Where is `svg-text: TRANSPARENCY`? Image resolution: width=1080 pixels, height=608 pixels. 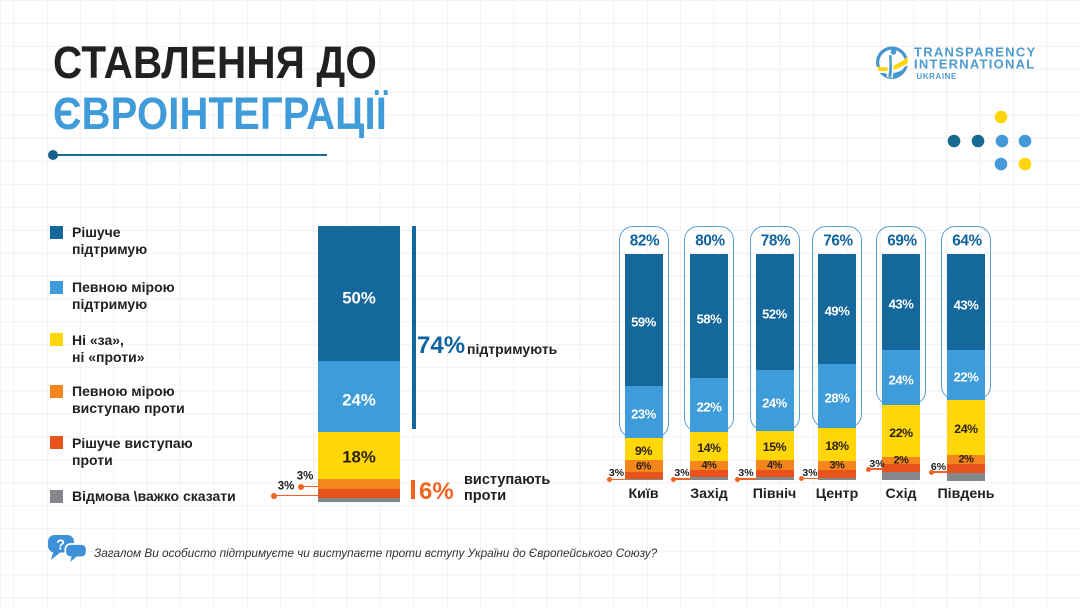 svg-text: TRANSPARENCY is located at coordinates (975, 52).